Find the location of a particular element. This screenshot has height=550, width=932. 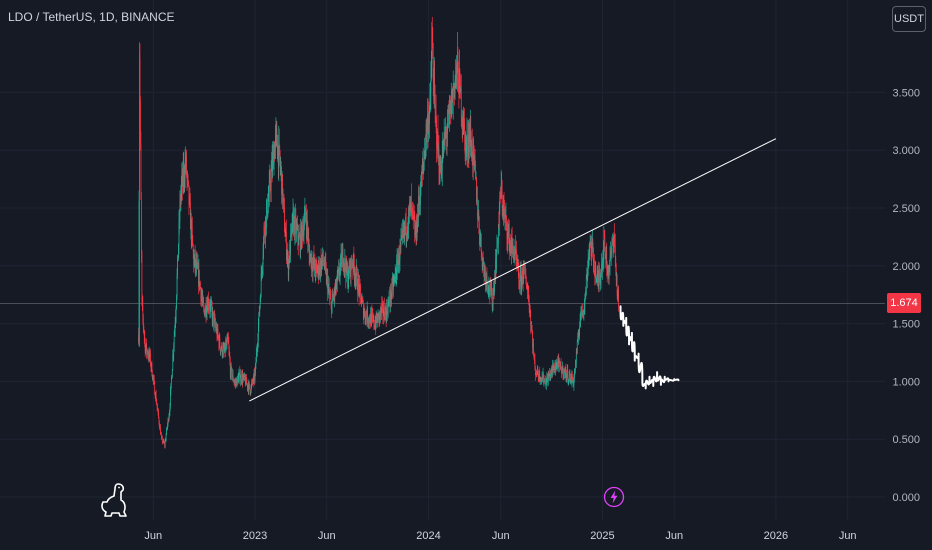

y-tick-label: 2.500 is located at coordinates (906, 209).